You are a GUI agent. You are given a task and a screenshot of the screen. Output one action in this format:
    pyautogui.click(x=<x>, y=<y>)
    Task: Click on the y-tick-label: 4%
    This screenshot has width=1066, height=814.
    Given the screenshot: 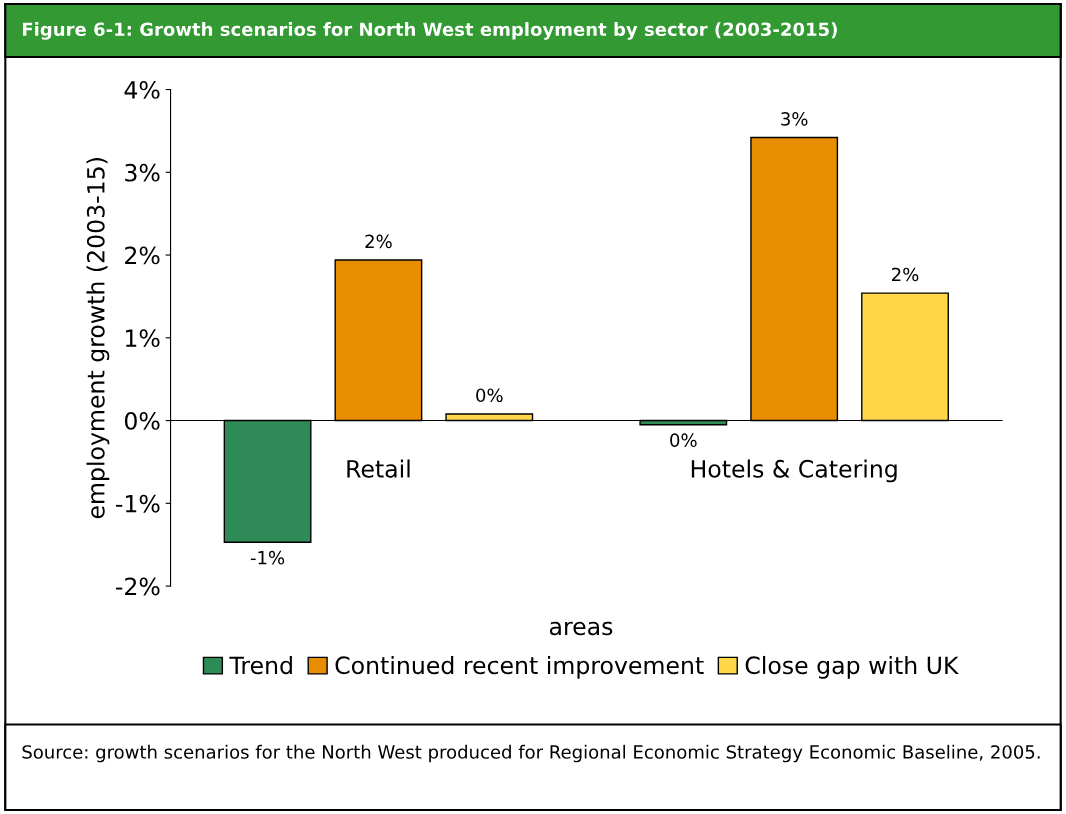 What is the action you would take?
    pyautogui.click(x=142, y=89)
    